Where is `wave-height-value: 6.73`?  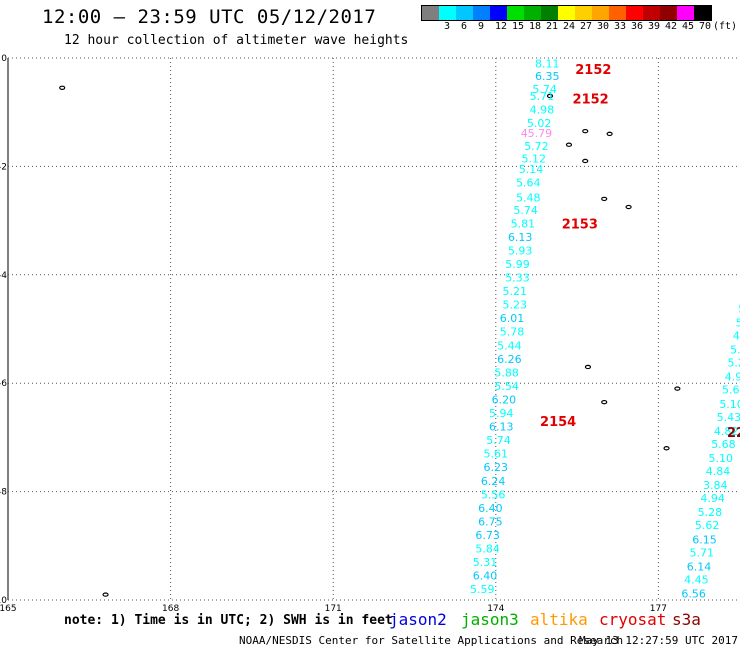
wave-height-value: 6.73 is located at coordinates (487, 535).